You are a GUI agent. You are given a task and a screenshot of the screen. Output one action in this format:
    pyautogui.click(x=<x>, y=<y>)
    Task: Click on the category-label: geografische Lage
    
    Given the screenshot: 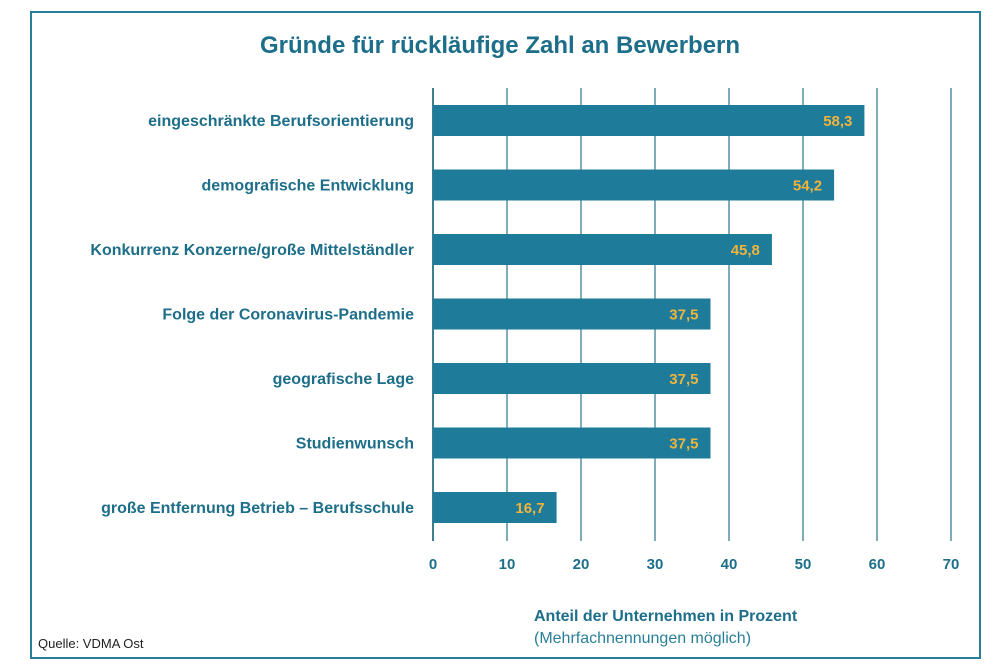 What is the action you would take?
    pyautogui.click(x=343, y=379)
    